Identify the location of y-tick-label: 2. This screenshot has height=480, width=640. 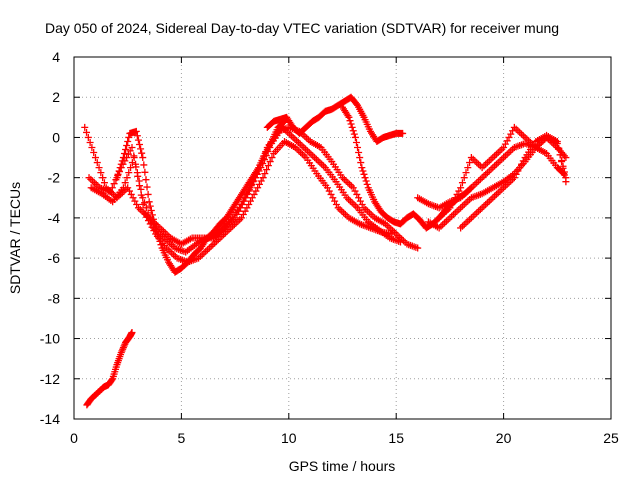
(56, 97).